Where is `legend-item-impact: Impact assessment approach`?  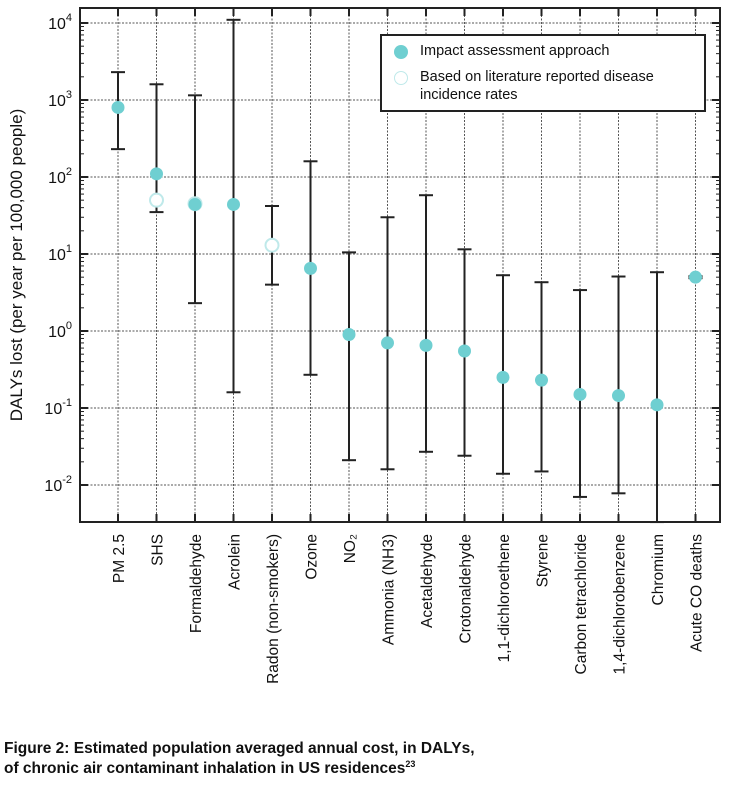
legend-item-impact: Impact assessment approach is located at coordinates (542, 51).